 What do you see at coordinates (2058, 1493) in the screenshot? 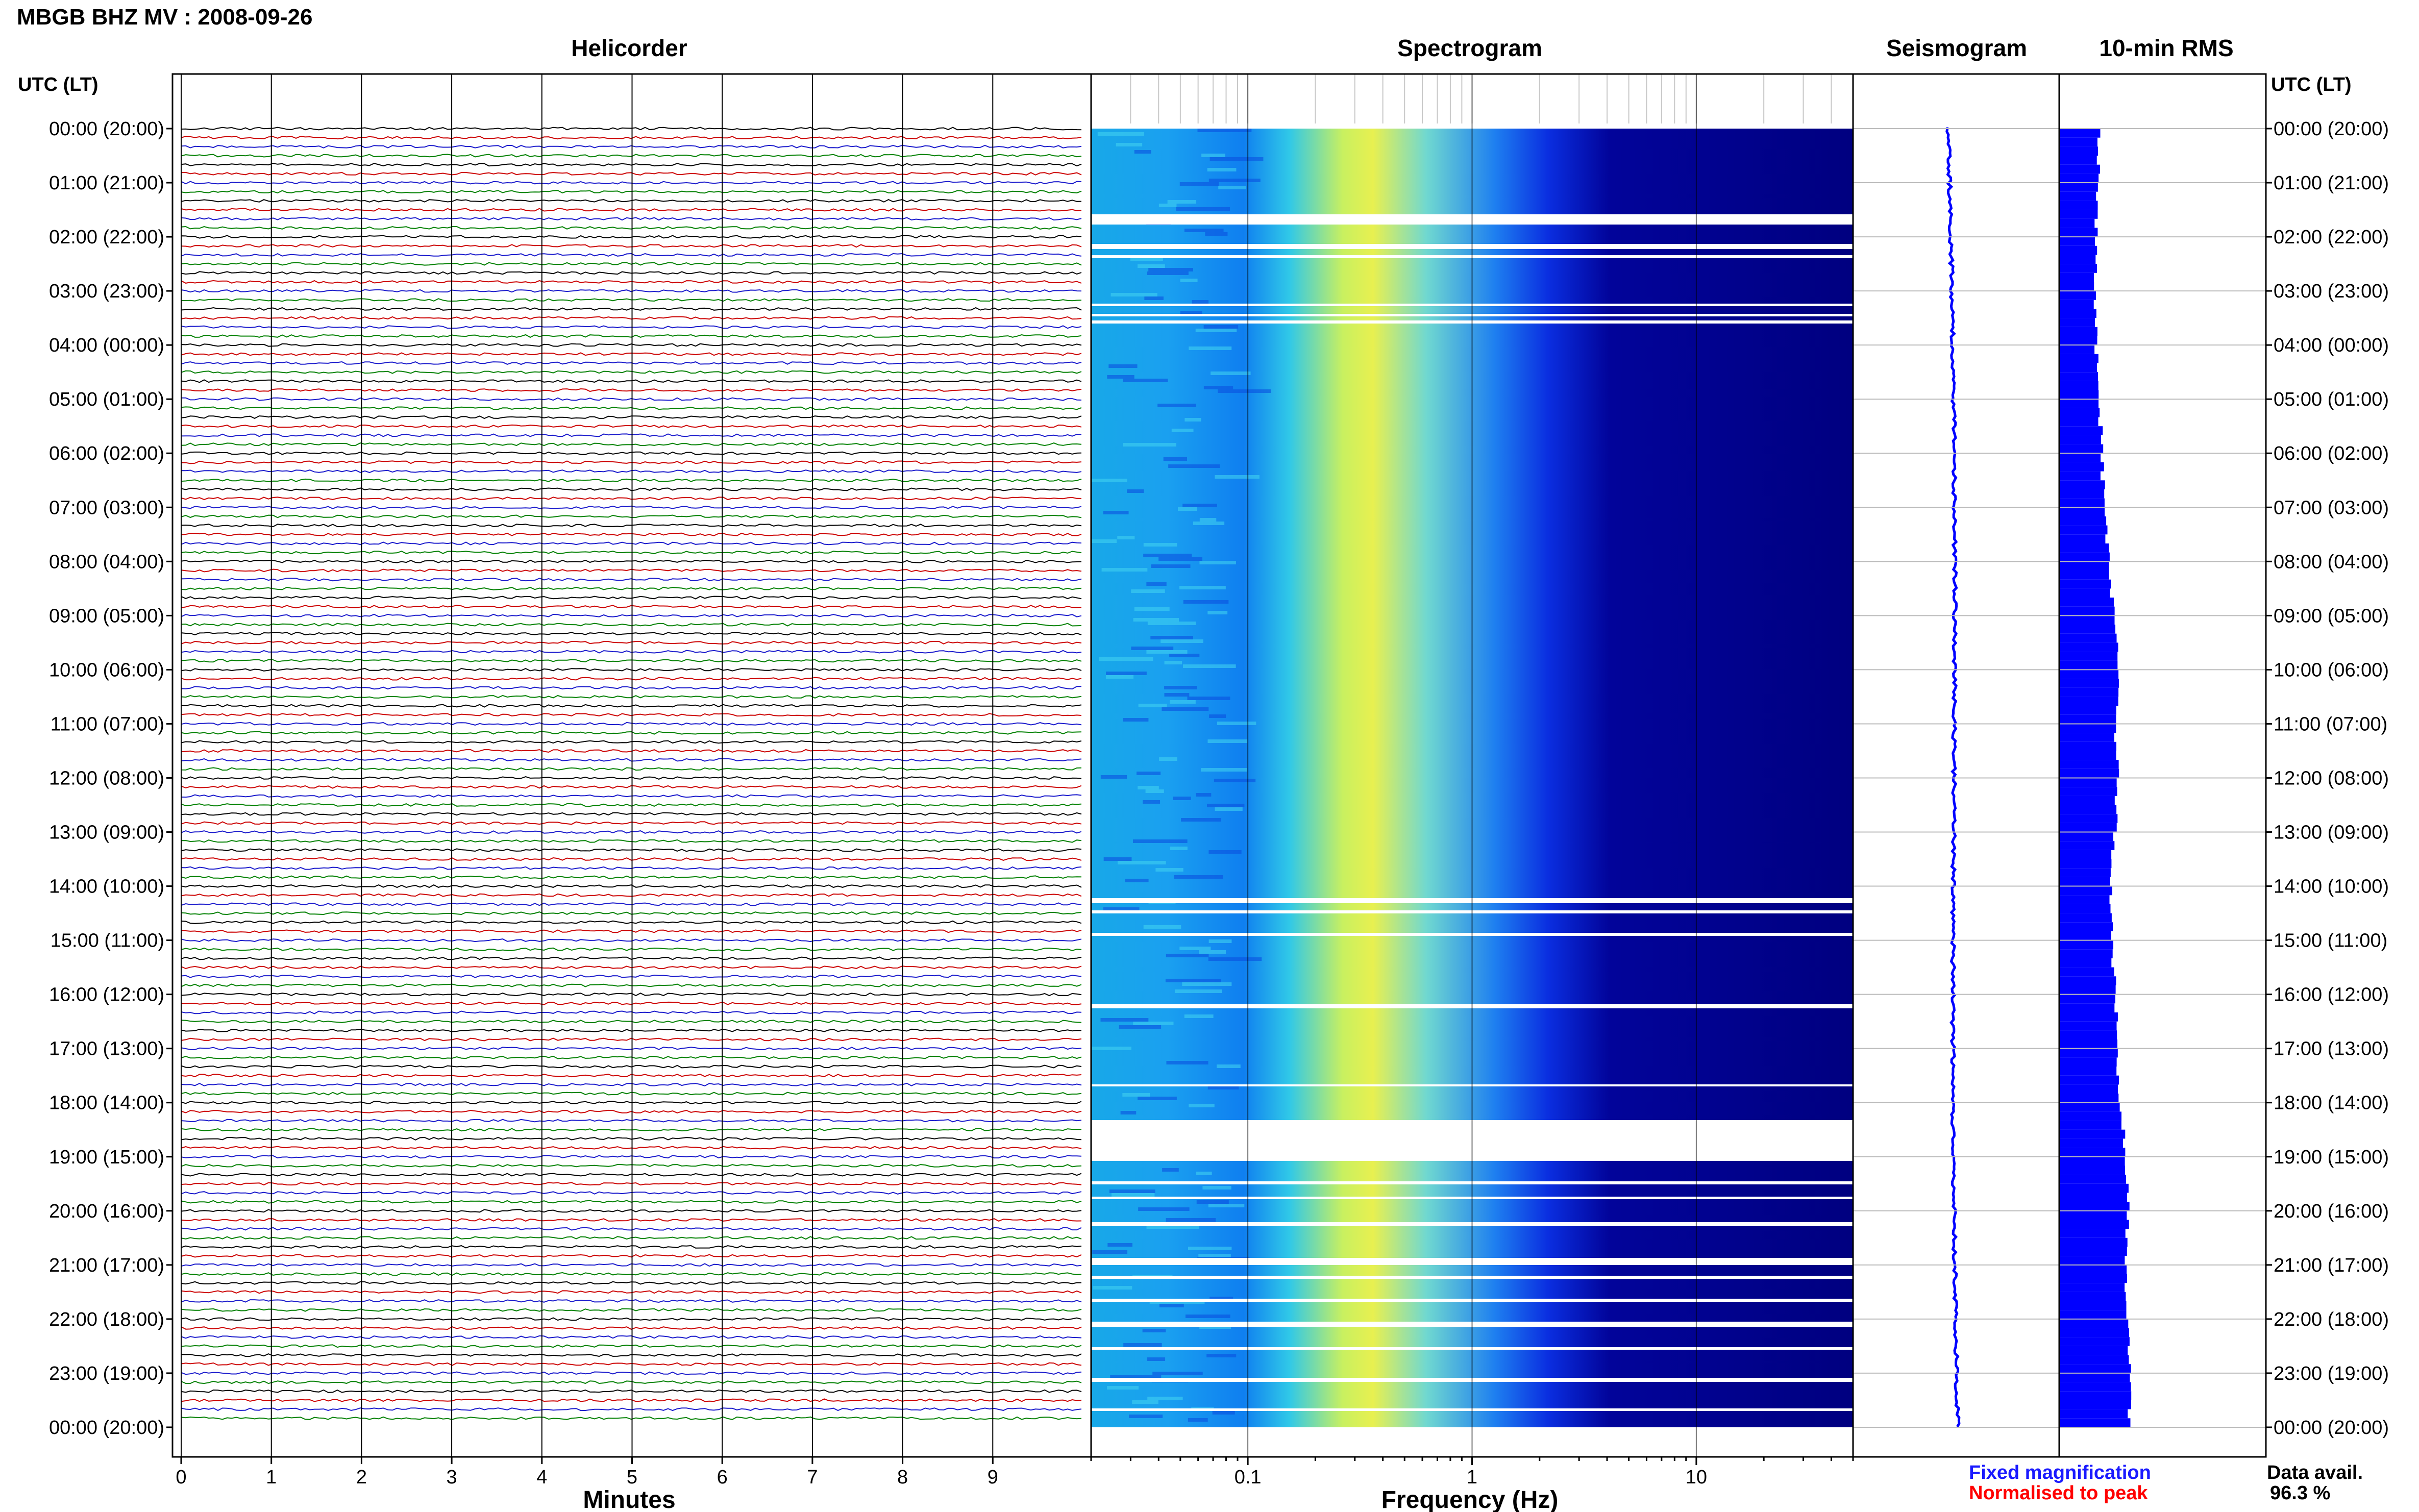
I see `legend-normalised-to-peak: Normalised to peak` at bounding box center [2058, 1493].